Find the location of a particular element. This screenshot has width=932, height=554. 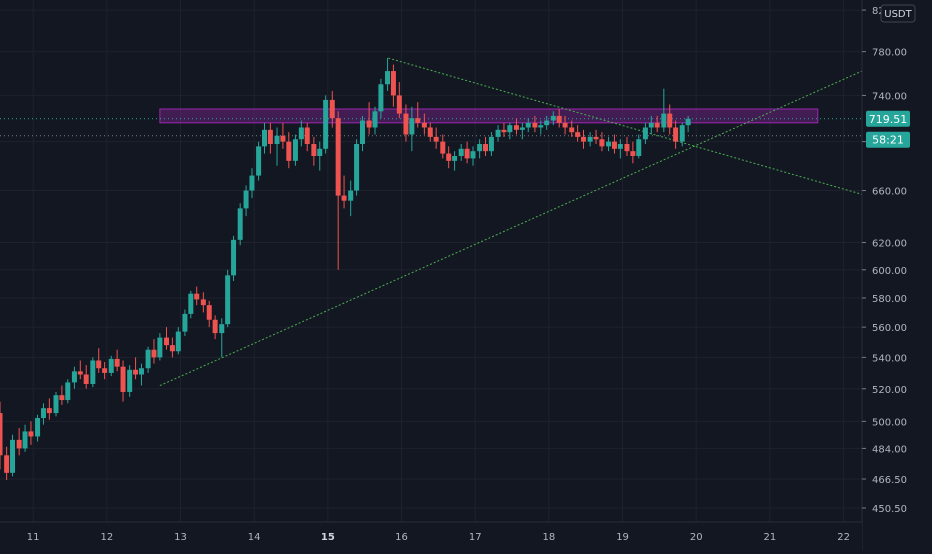

resistance-zone-rectangle is located at coordinates (489, 116).